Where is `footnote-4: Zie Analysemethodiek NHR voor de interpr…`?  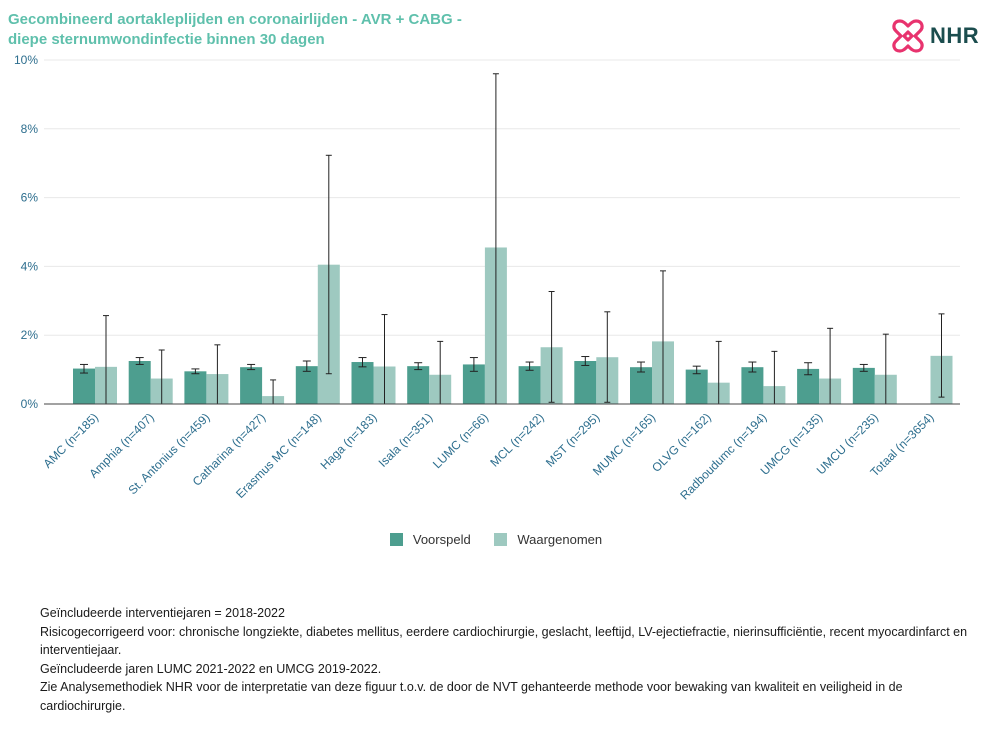
footnote-4: Zie Analysemethodiek NHR voor de interpr… is located at coordinates (471, 696).